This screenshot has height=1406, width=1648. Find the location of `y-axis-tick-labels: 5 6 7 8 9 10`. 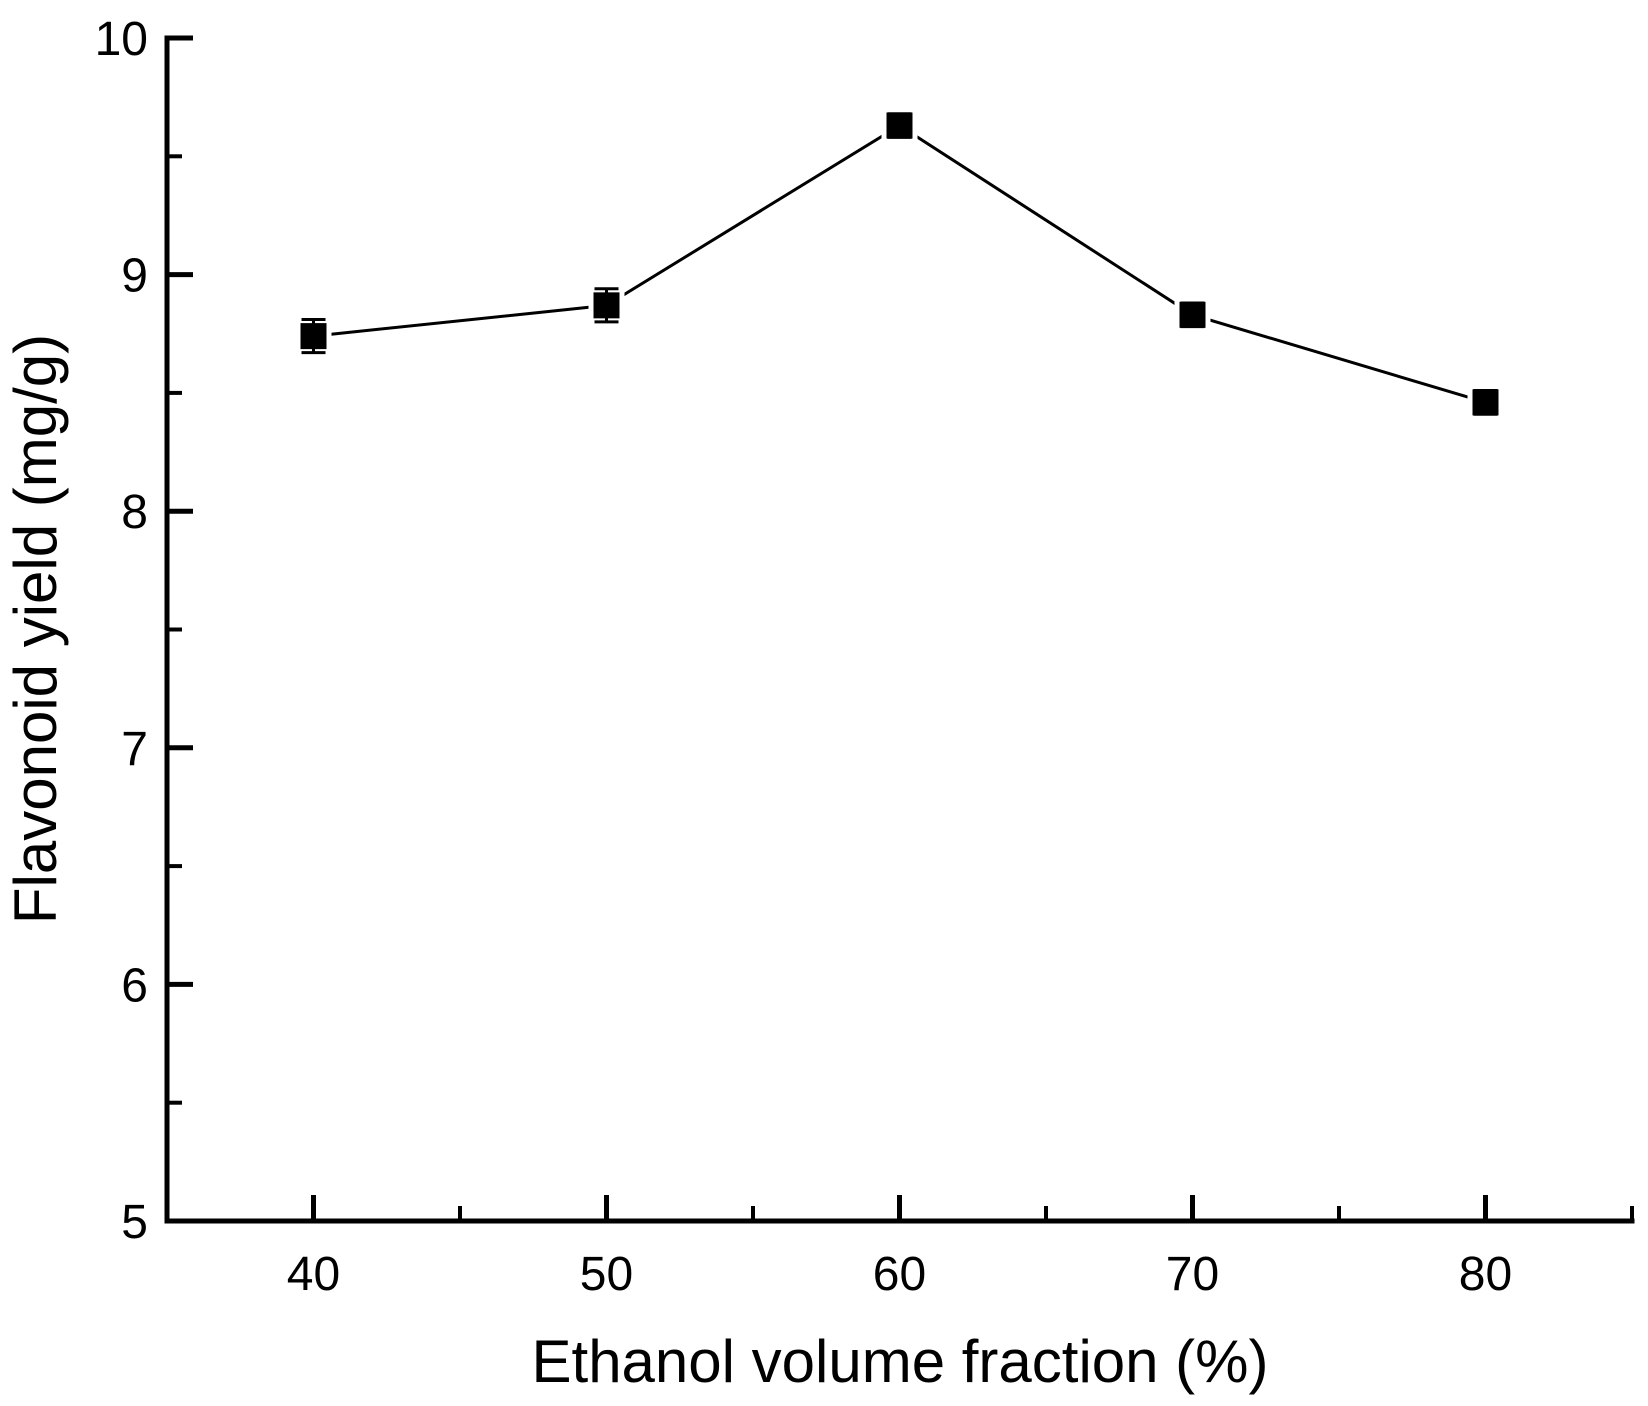

y-axis-tick-labels: 5 6 7 8 9 10 is located at coordinates (121, 631).